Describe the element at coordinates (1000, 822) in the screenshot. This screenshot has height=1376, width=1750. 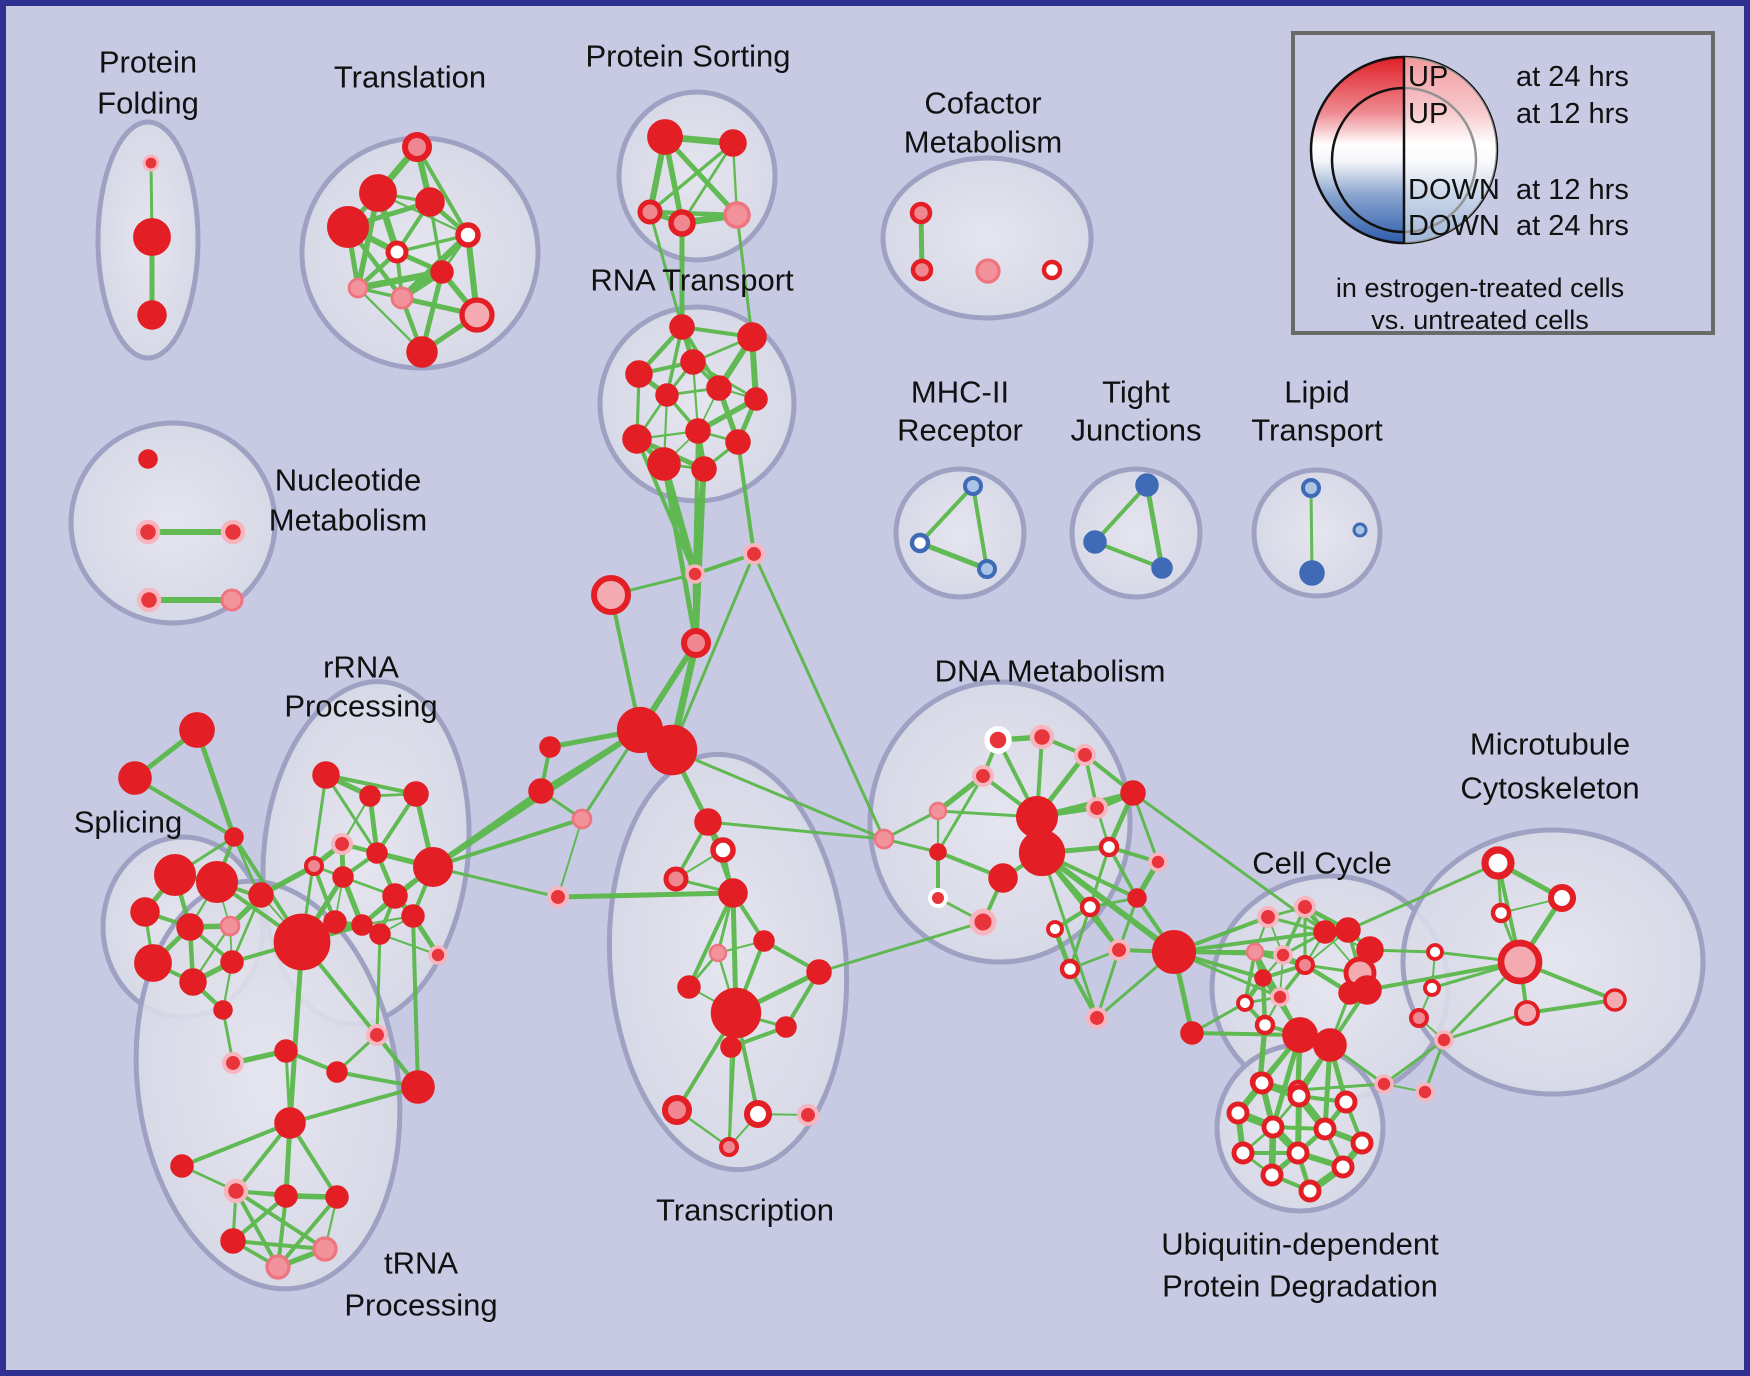
I see `cluster-ellipse-dm` at that location.